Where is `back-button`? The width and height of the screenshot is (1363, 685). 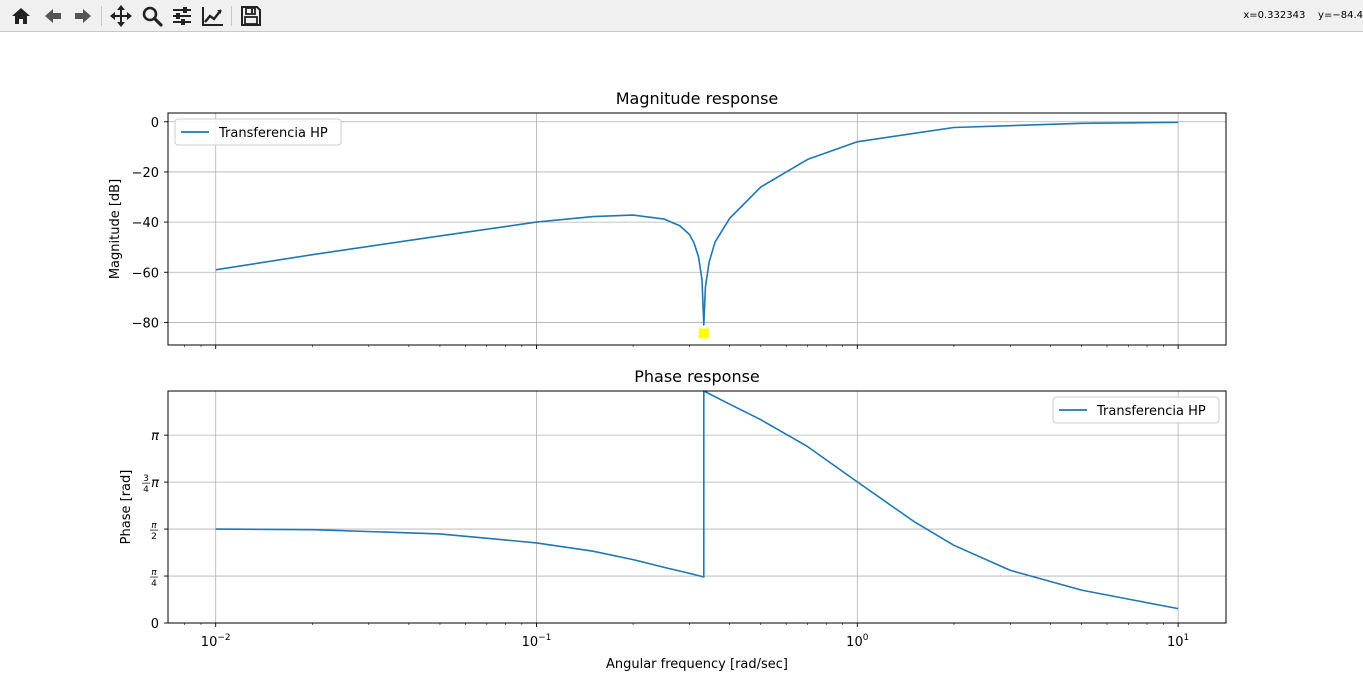 back-button is located at coordinates (53, 16).